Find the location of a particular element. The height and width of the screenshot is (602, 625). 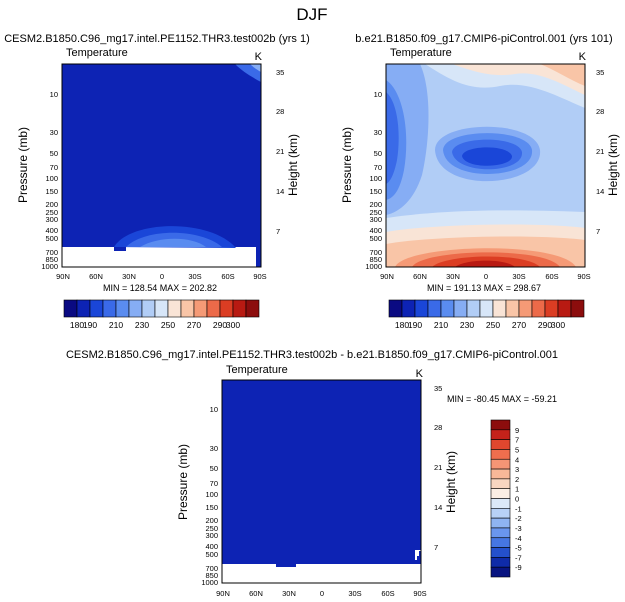

stats-text: MIN = -80.45 MAX = -59.21 is located at coordinates (502, 399).